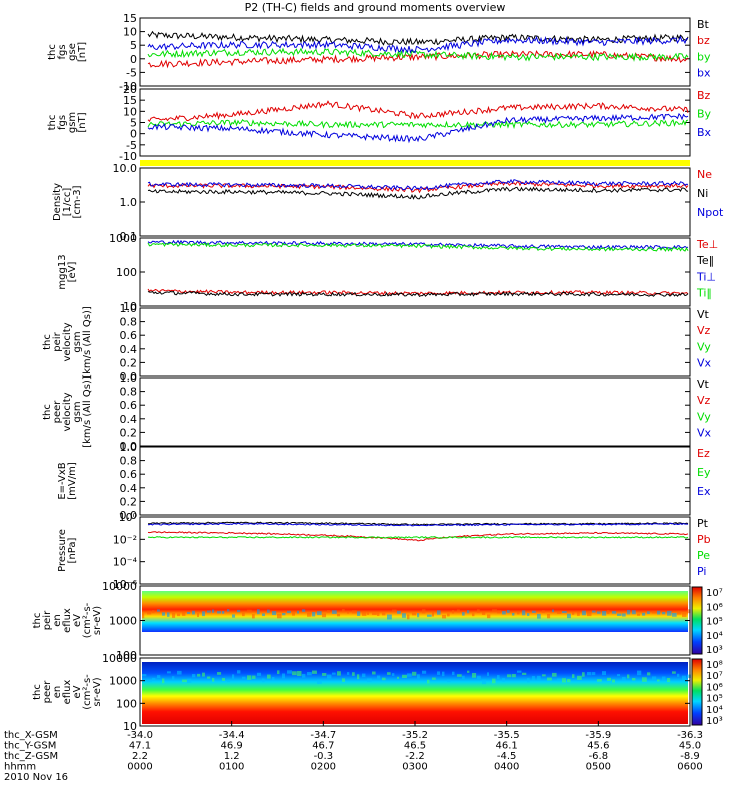 The image size is (750, 800). I want to click on xaxis-value: -35.5, so click(507, 735).